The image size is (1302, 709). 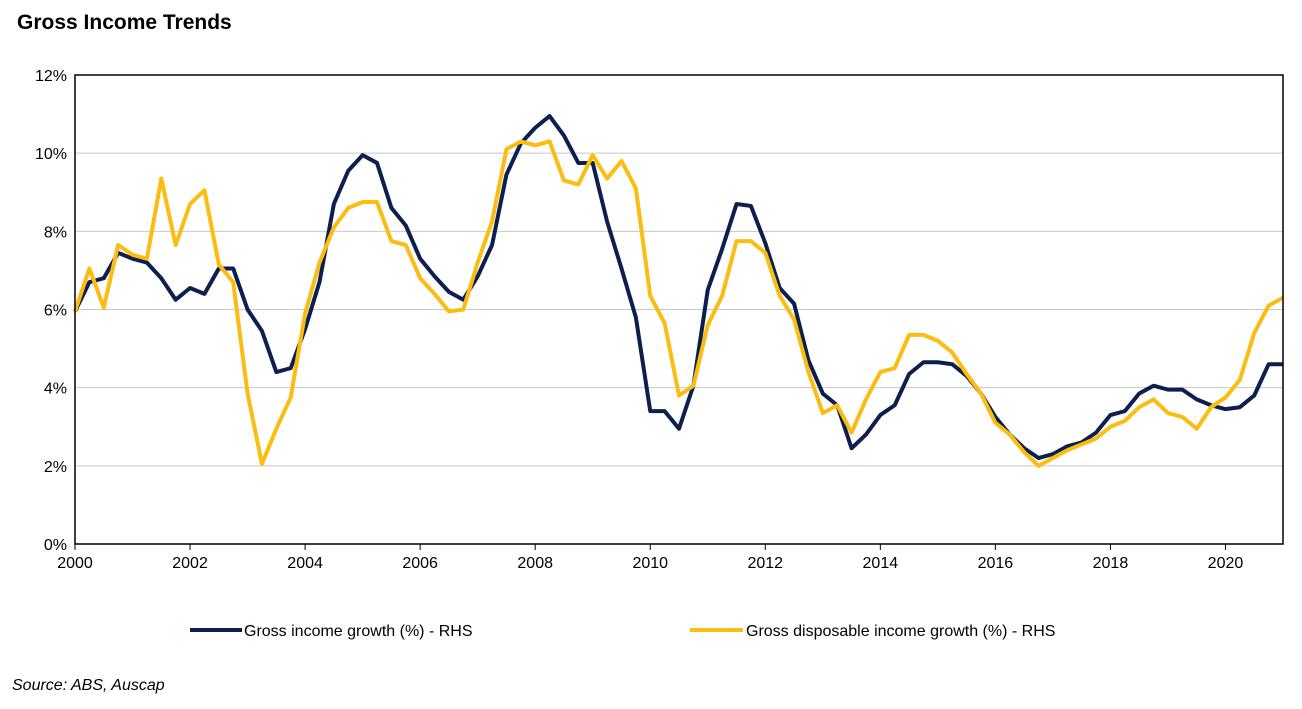 What do you see at coordinates (650, 563) in the screenshot?
I see `x-tick-label: 2010` at bounding box center [650, 563].